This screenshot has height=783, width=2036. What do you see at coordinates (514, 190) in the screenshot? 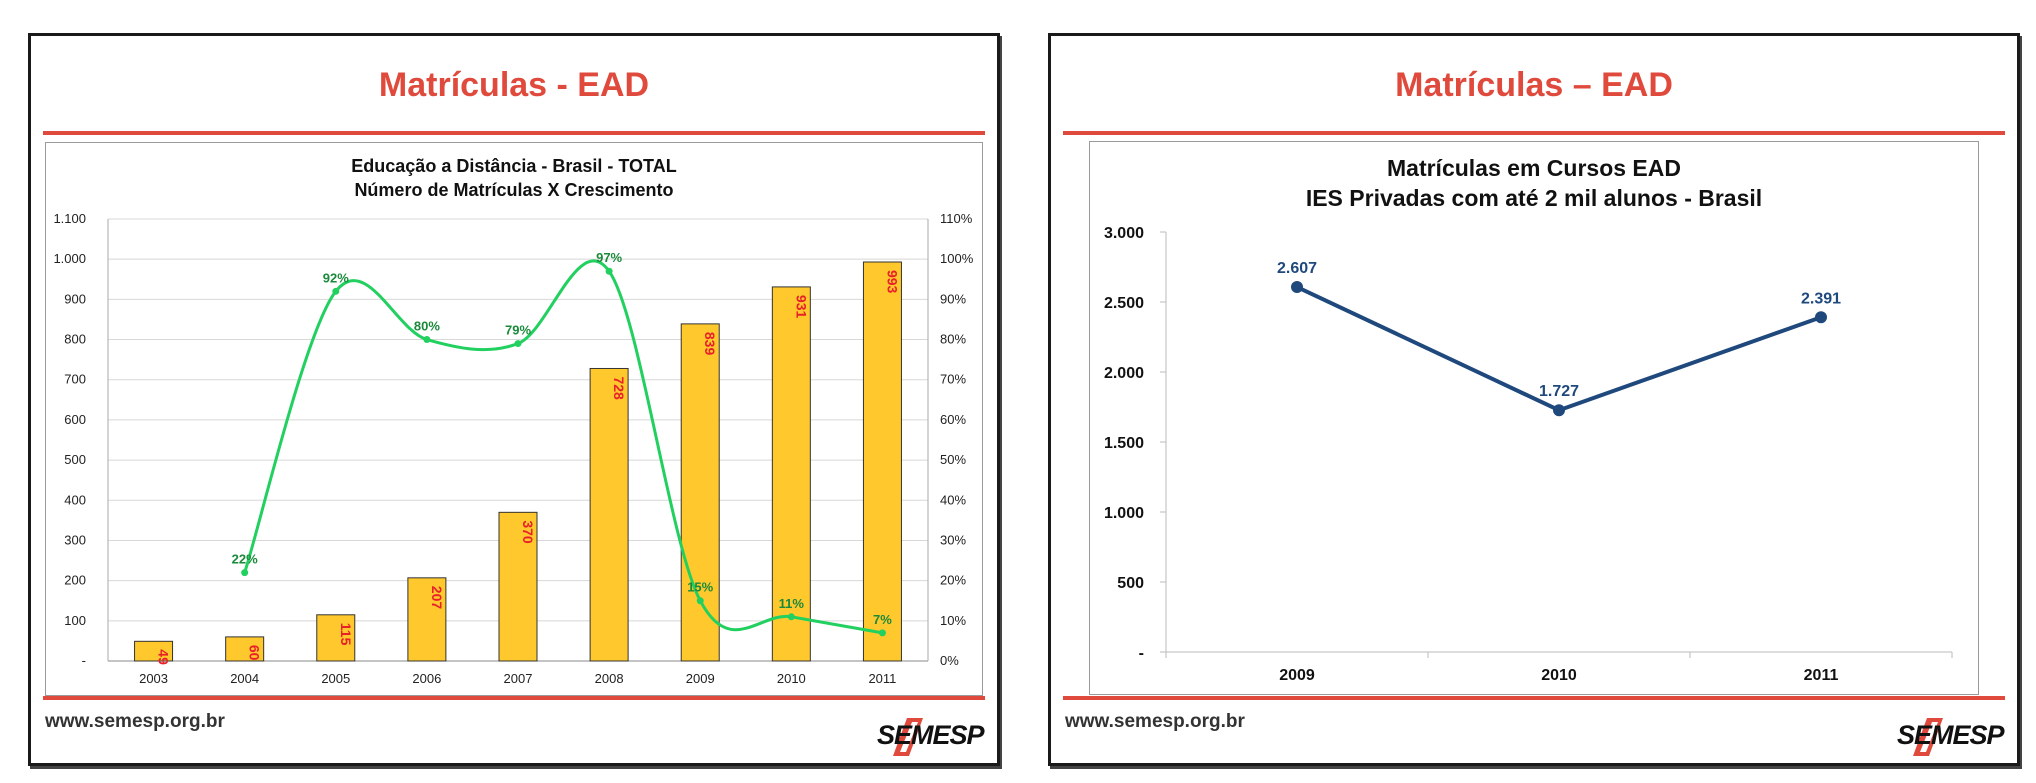
I see `chart-subtitle: Número de Matrículas X Crescimento` at bounding box center [514, 190].